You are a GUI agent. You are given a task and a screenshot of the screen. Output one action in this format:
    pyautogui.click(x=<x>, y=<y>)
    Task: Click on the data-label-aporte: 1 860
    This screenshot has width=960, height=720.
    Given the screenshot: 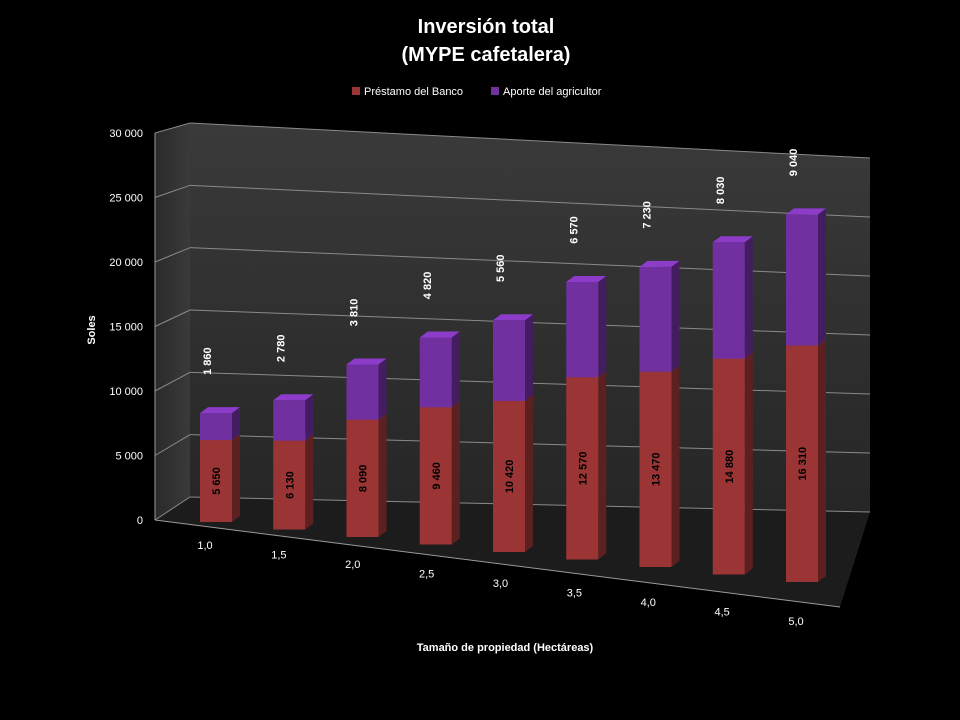 What is the action you would take?
    pyautogui.click(x=208, y=361)
    